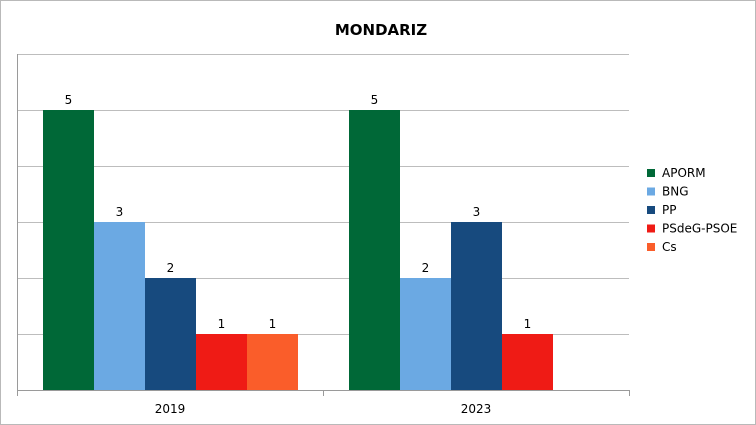  I want to click on legend-label: BNG, so click(675, 192).